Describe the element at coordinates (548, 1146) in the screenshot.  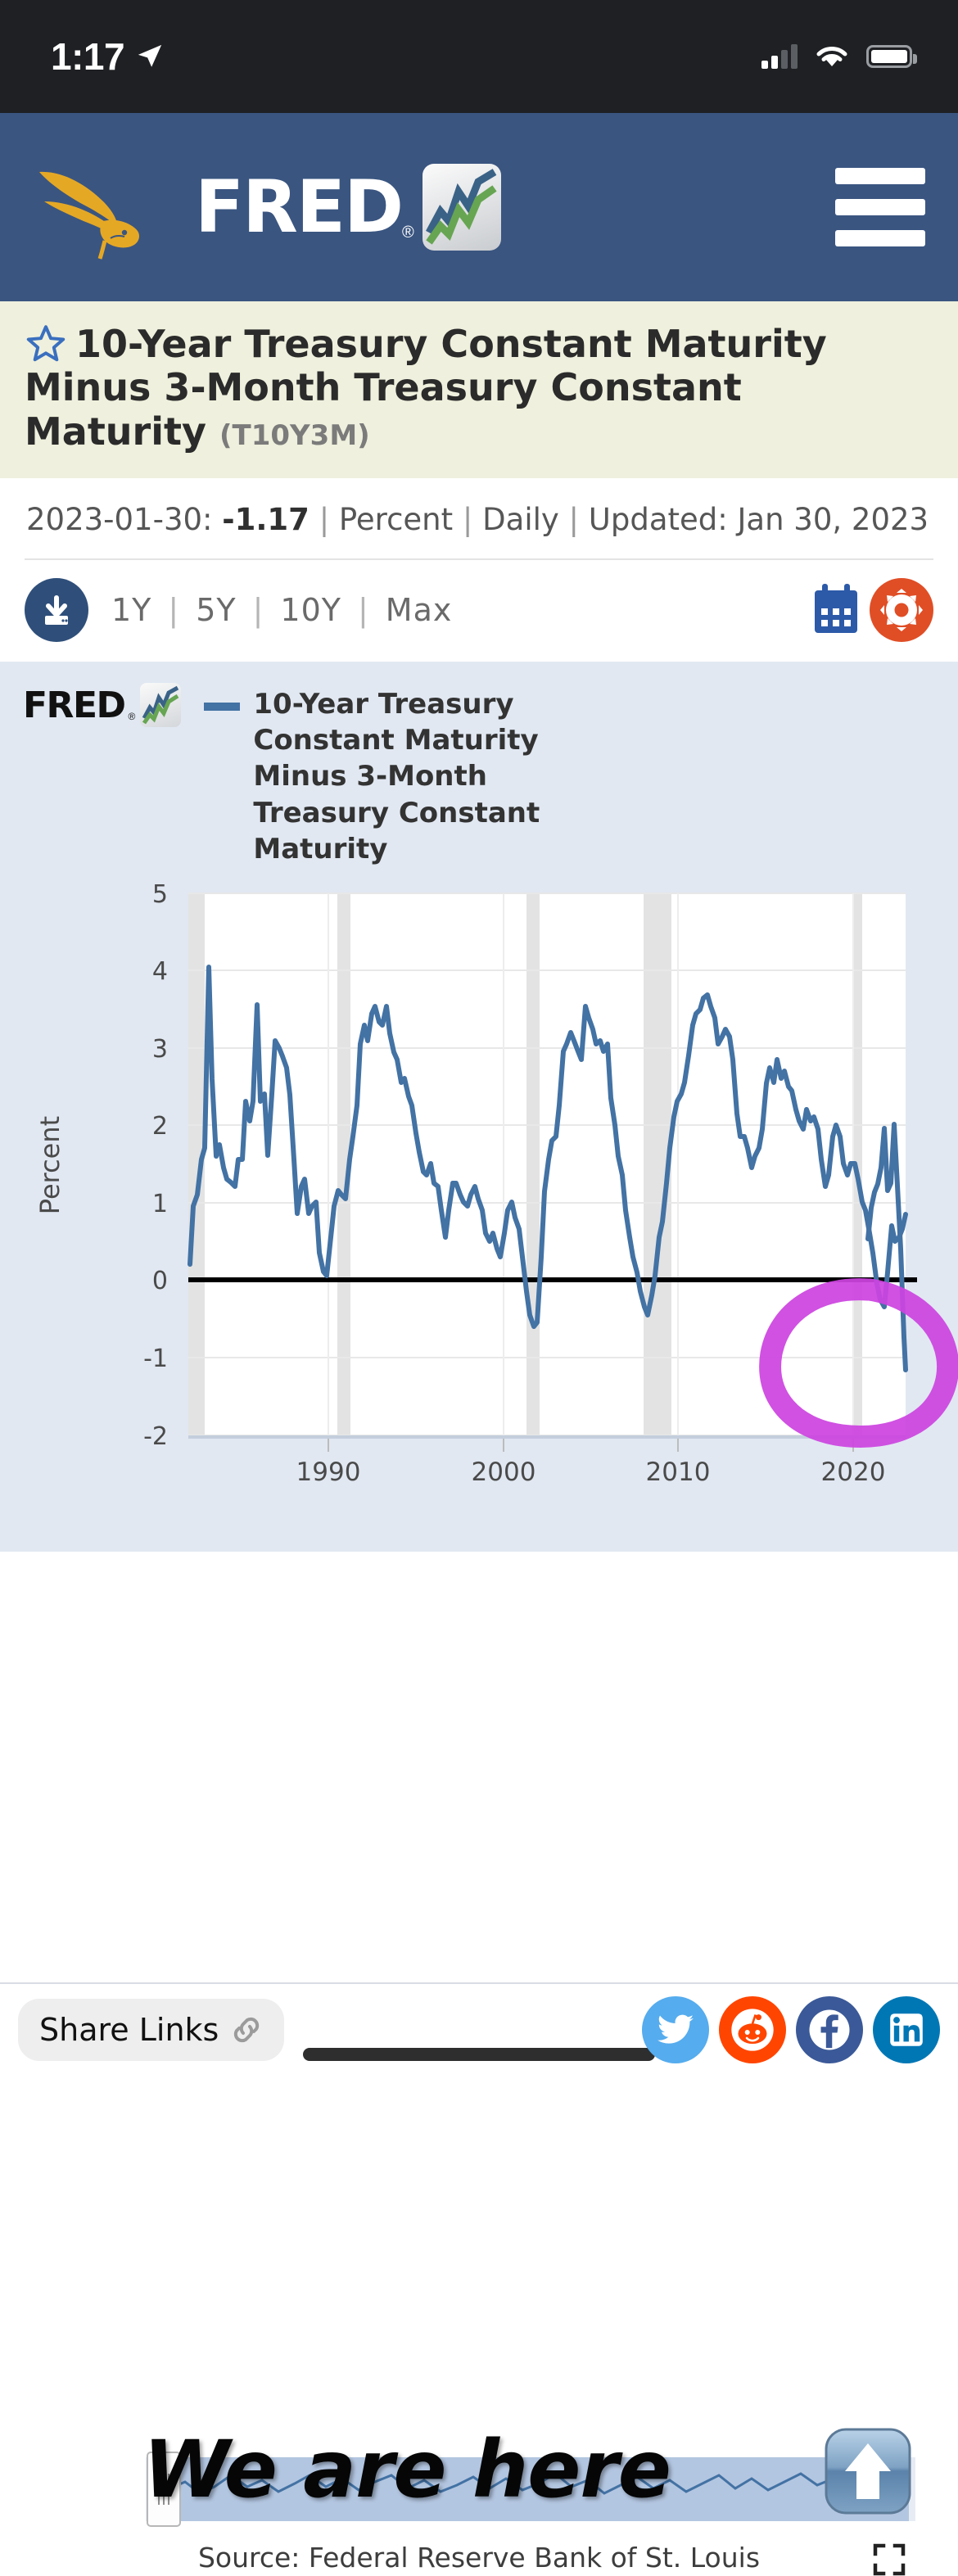
I see `series-line` at that location.